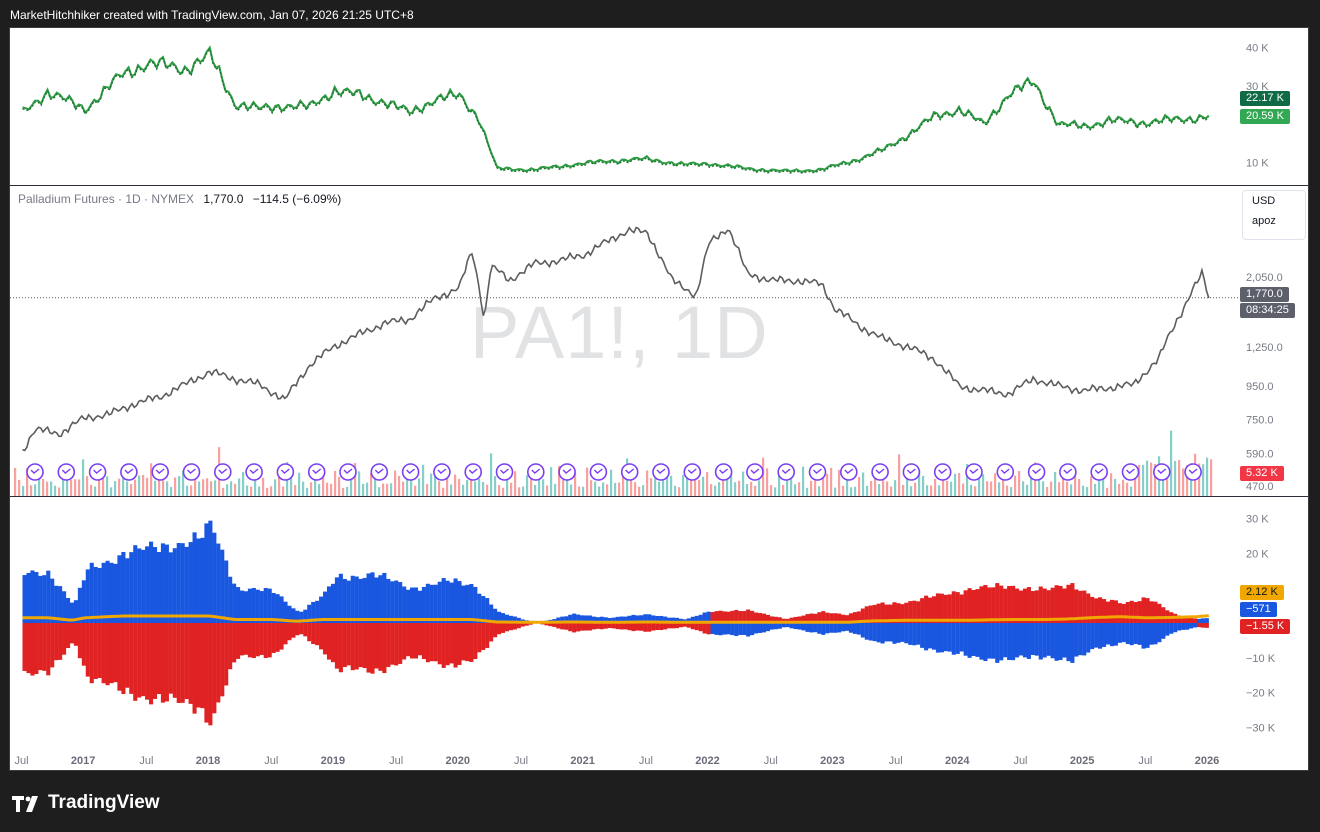  What do you see at coordinates (1264, 348) in the screenshot?
I see `y-tick-label: 1,250.0` at bounding box center [1264, 348].